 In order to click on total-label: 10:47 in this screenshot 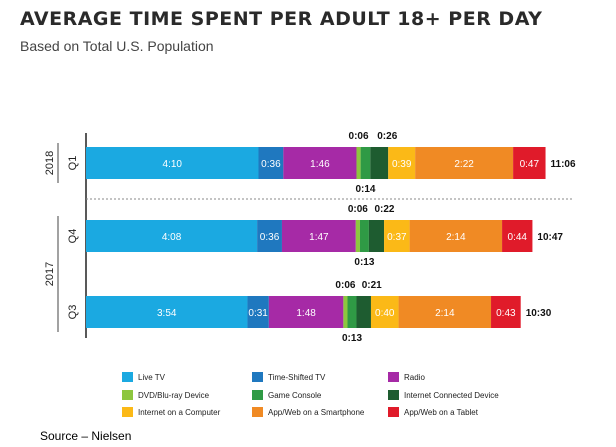, I will do `click(550, 237)`.